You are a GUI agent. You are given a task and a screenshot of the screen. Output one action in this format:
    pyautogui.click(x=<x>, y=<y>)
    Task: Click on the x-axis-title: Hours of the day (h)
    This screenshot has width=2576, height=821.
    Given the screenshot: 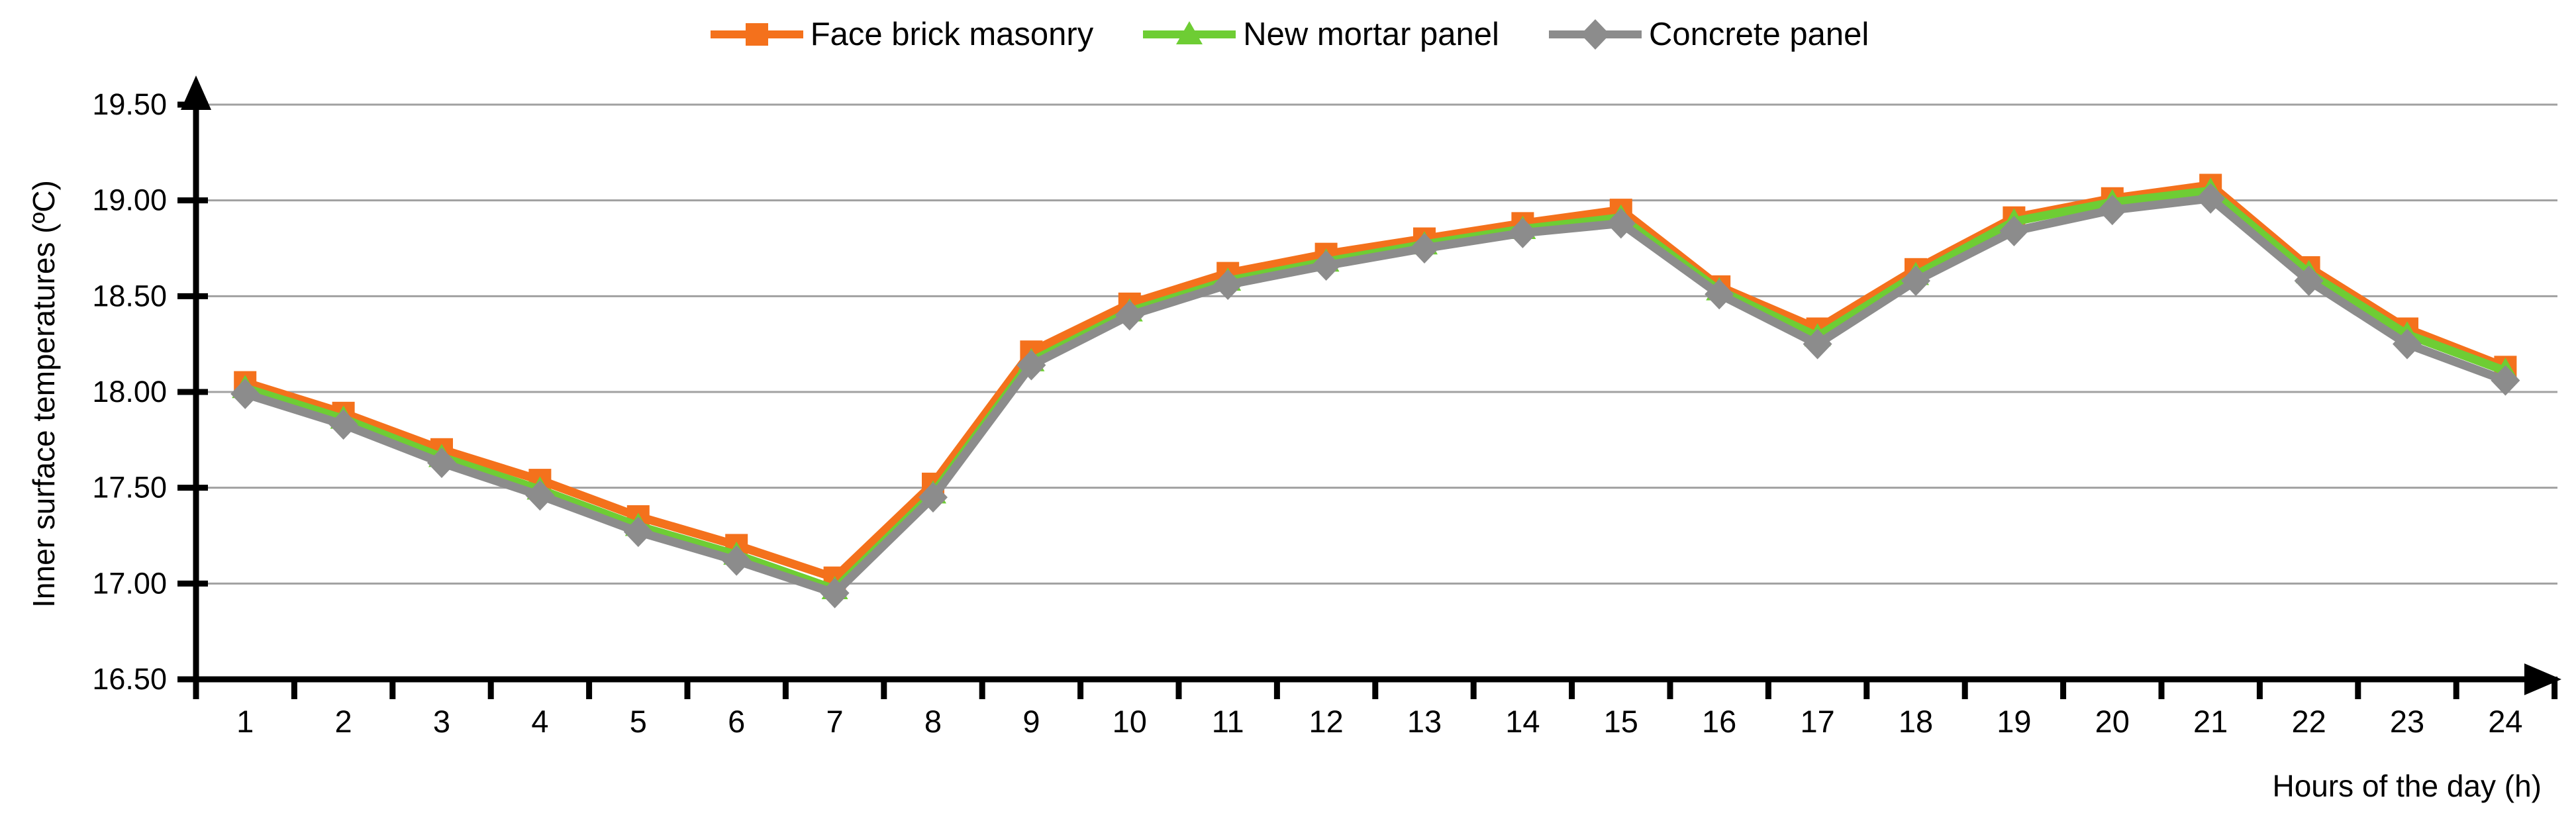 What is the action you would take?
    pyautogui.click(x=2407, y=786)
    